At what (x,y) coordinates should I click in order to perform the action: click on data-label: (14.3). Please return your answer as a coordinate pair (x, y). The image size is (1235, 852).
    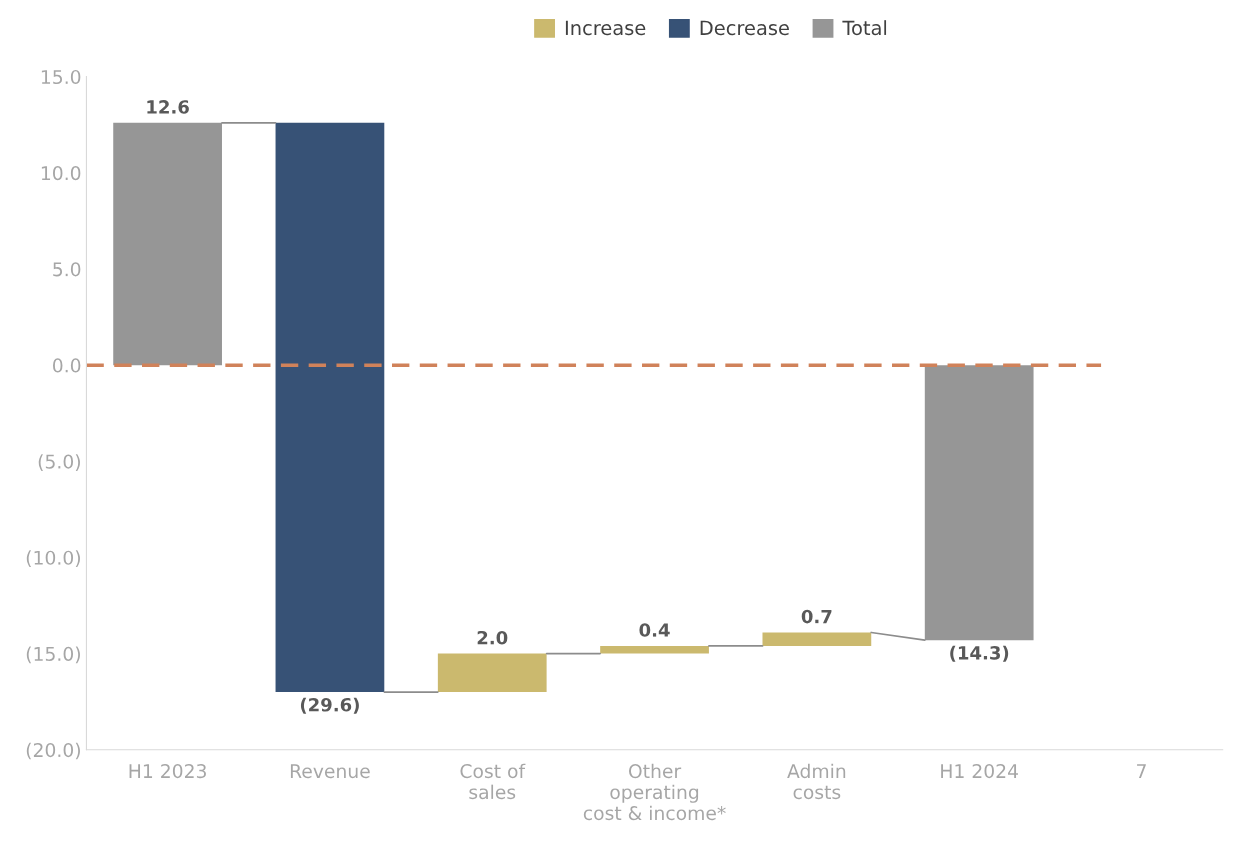
    Looking at the image, I should click on (979, 653).